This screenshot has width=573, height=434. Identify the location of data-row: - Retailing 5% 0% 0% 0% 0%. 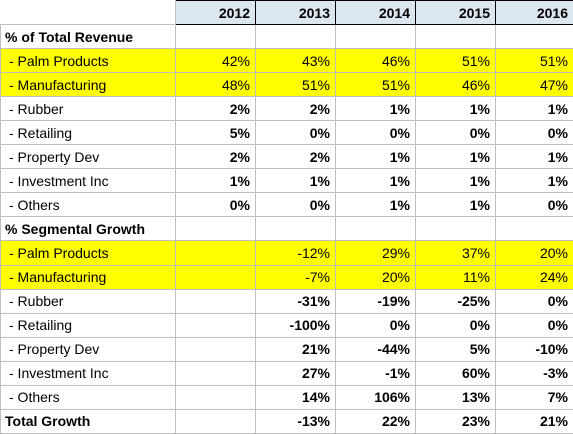
(286, 133).